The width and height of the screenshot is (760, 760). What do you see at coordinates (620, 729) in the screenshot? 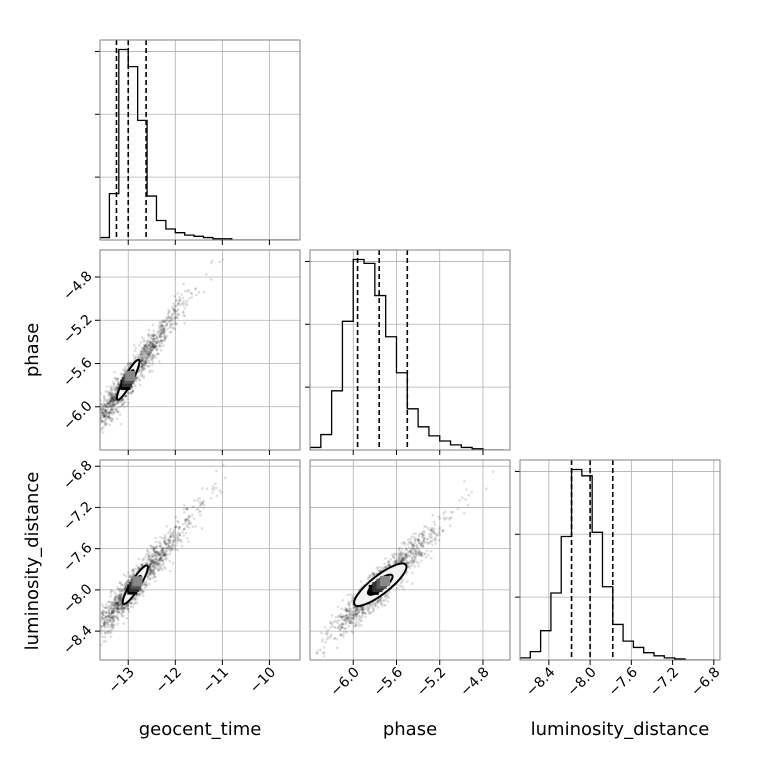
I see `xlabel-luminosity-distance: luminosity_distance` at bounding box center [620, 729].